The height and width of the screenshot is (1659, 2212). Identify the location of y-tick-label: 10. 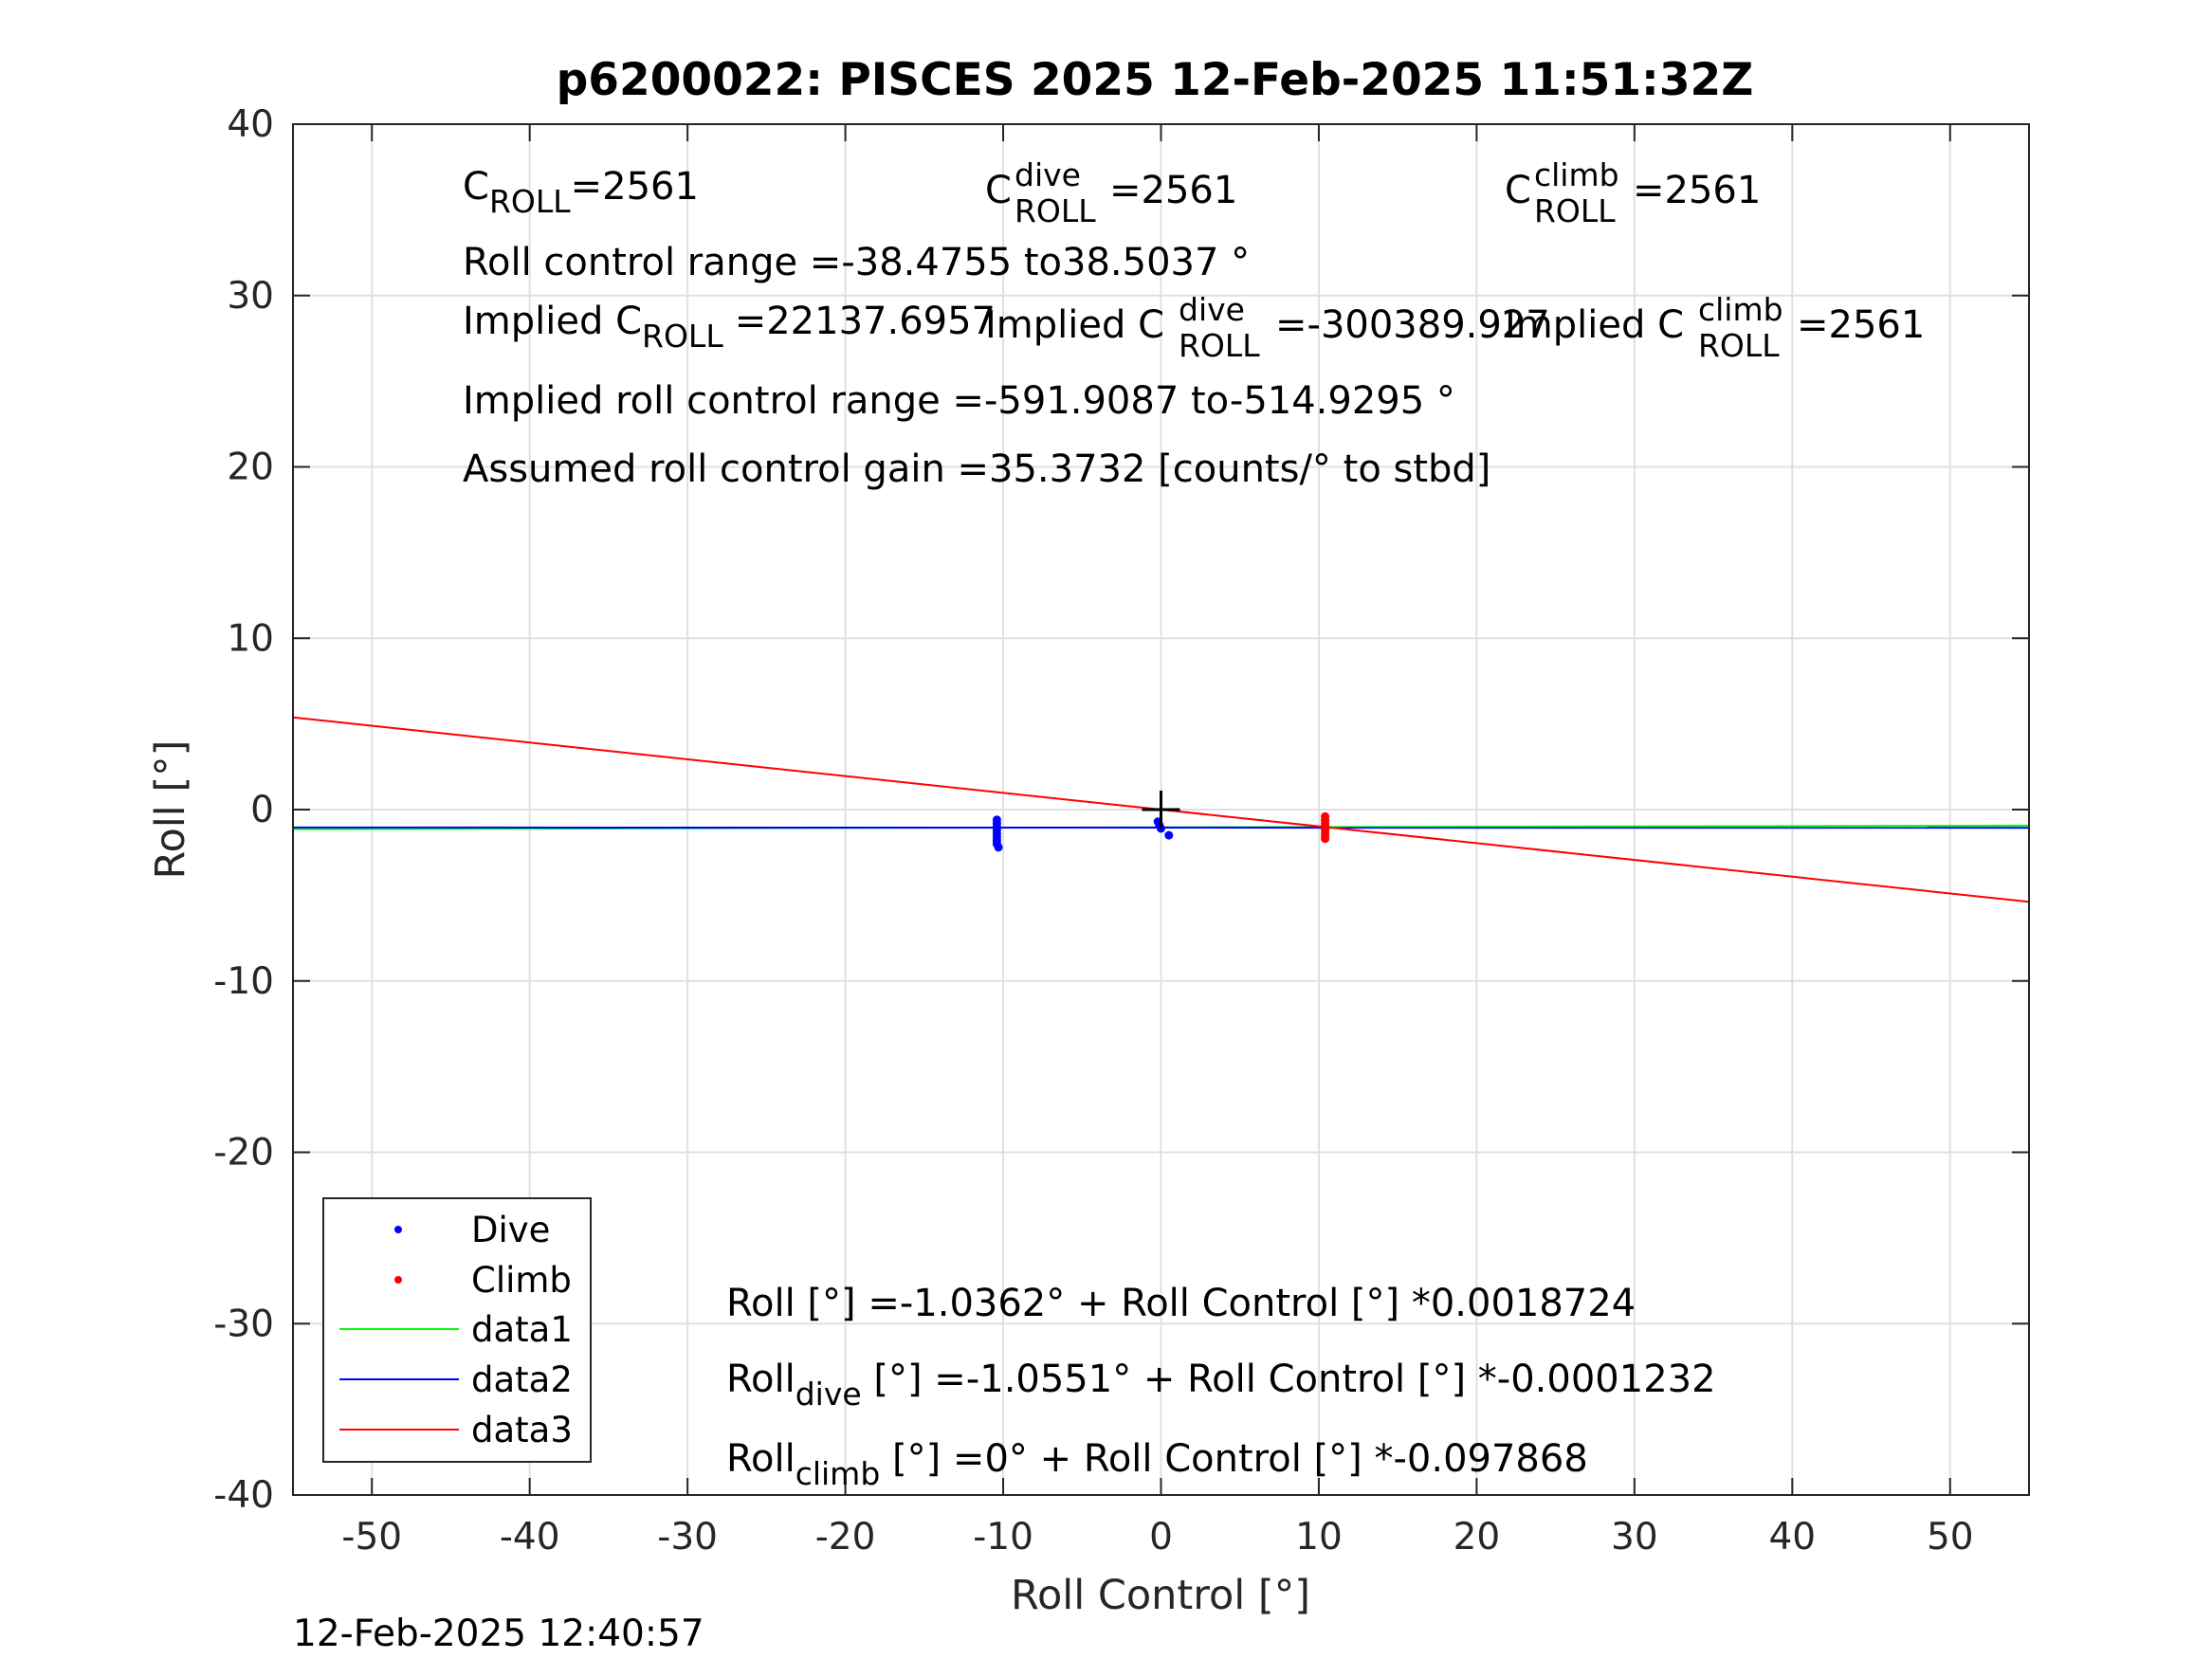
(250, 638).